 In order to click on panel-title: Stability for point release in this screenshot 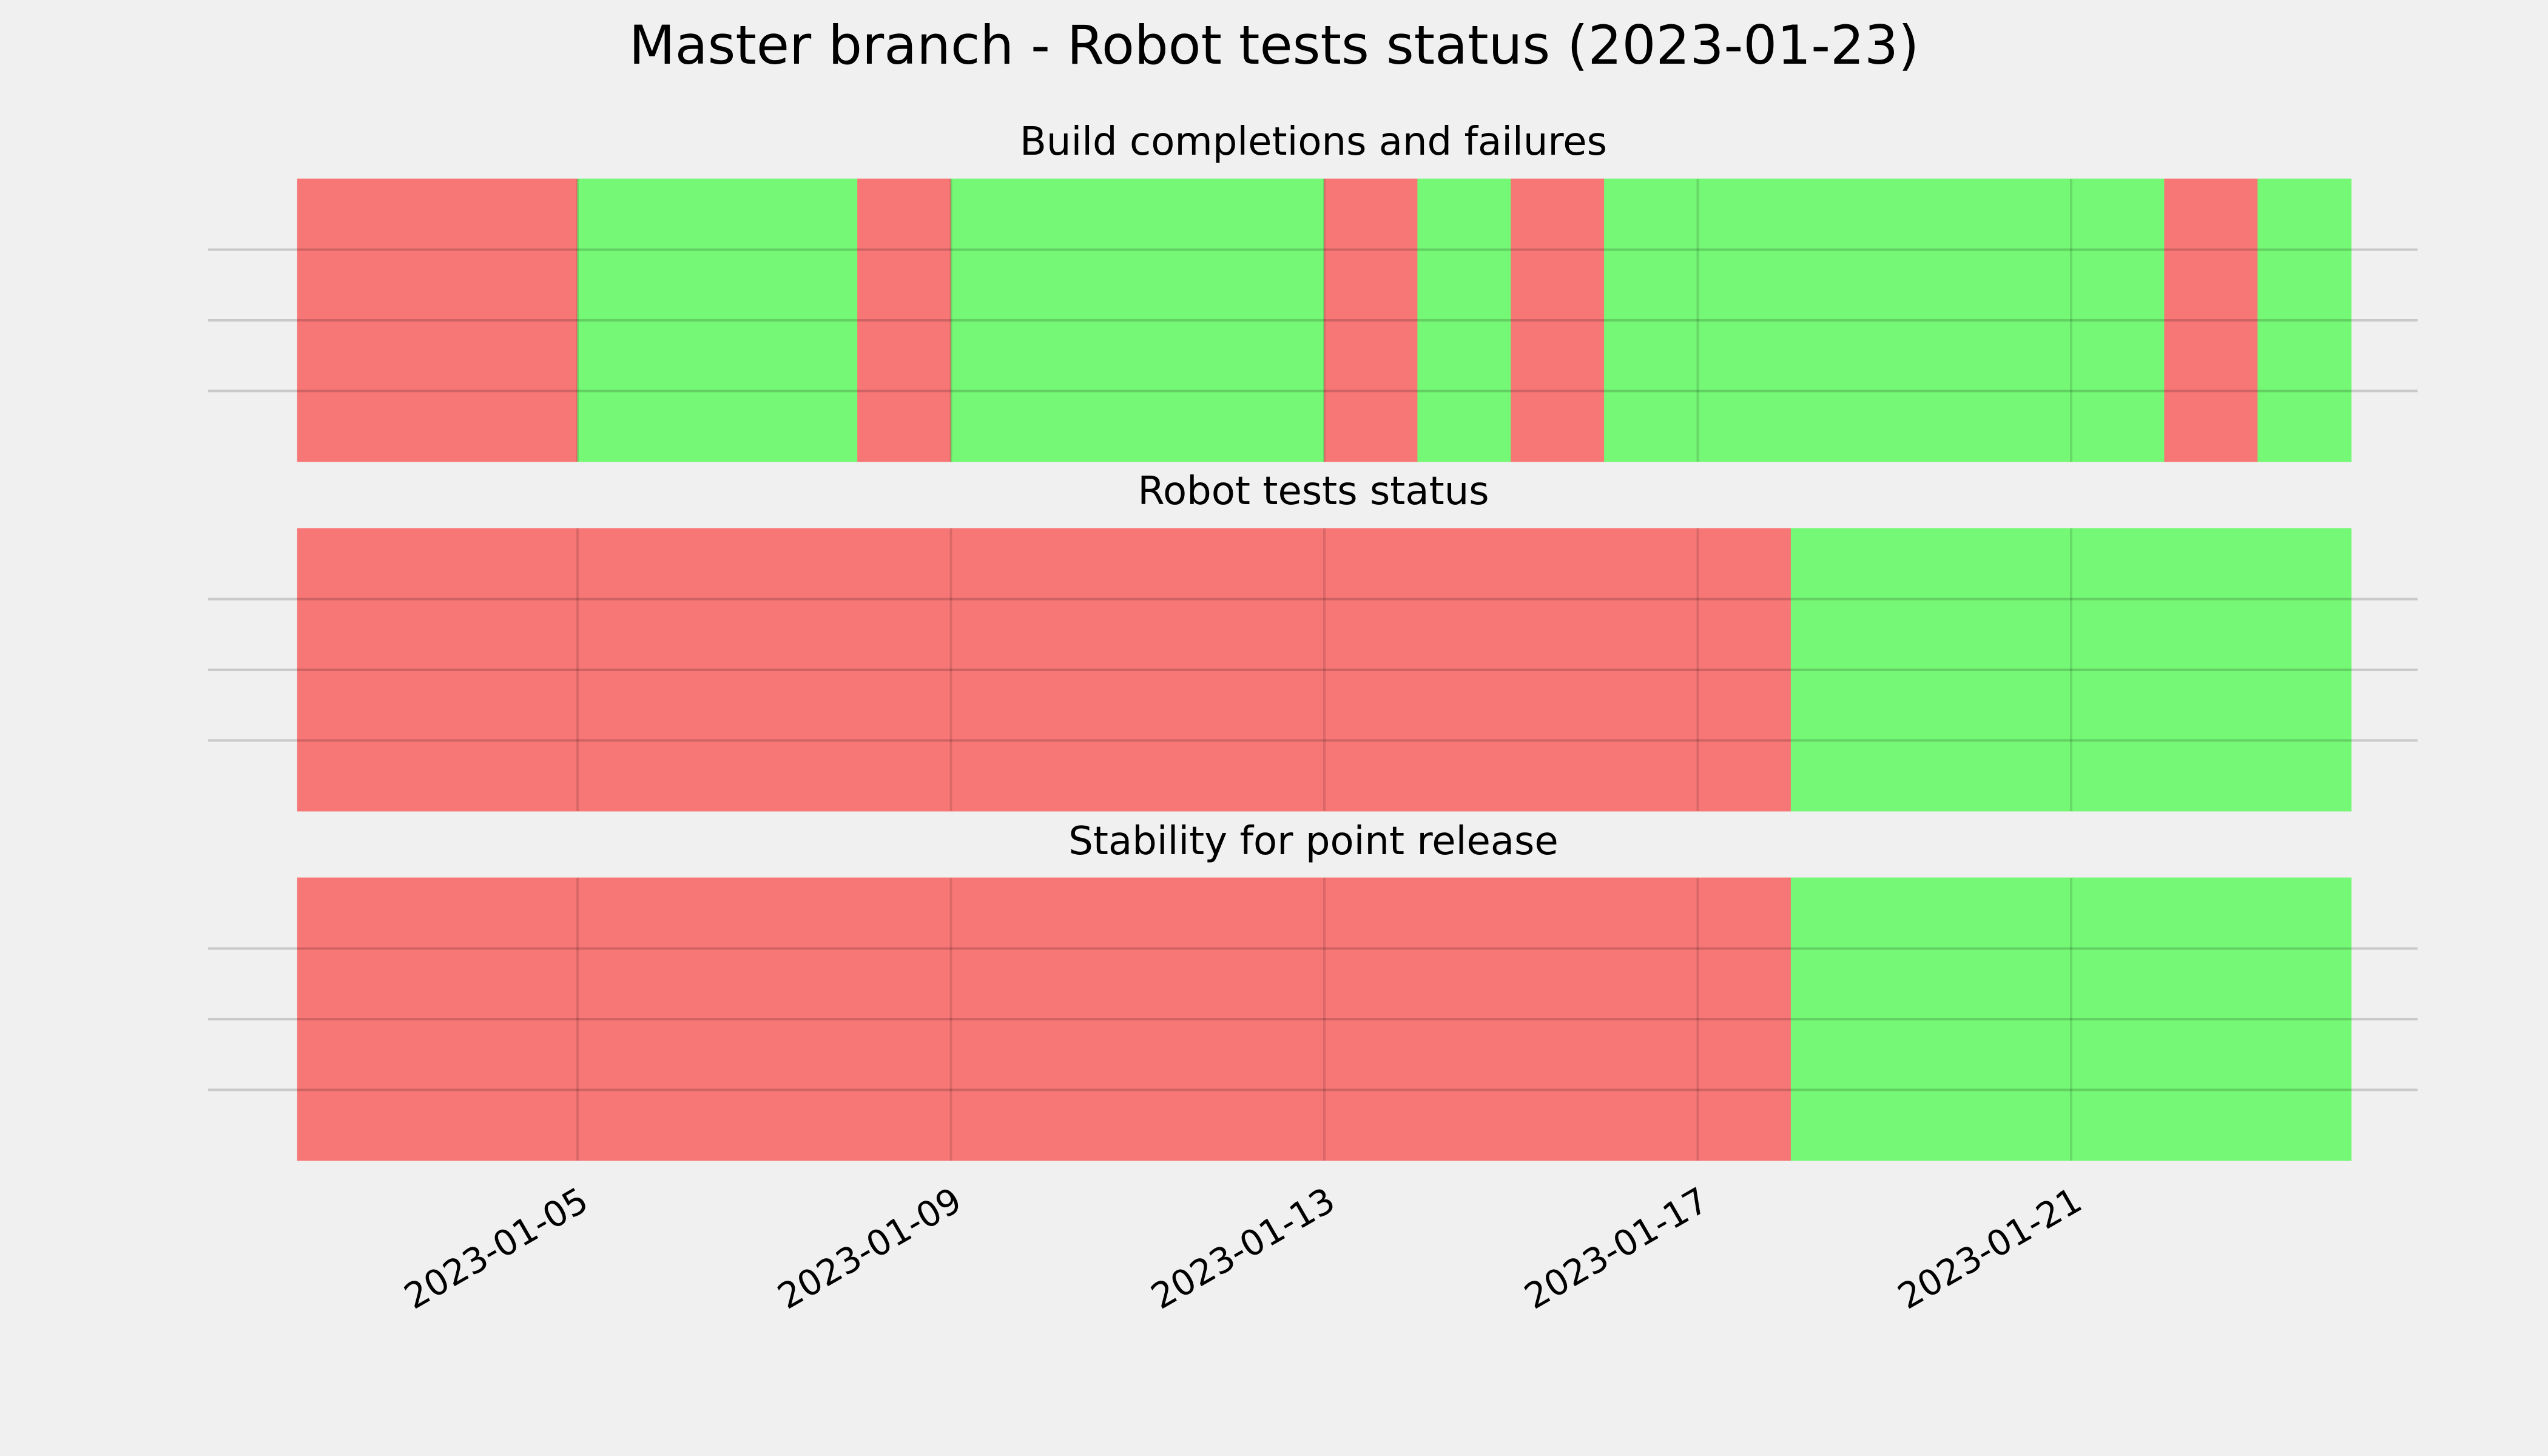, I will do `click(1313, 841)`.